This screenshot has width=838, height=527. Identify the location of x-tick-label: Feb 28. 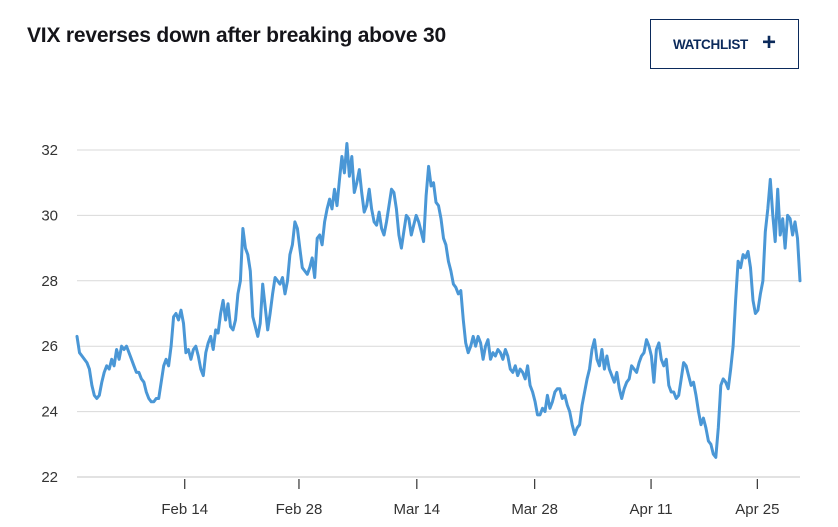
(299, 509).